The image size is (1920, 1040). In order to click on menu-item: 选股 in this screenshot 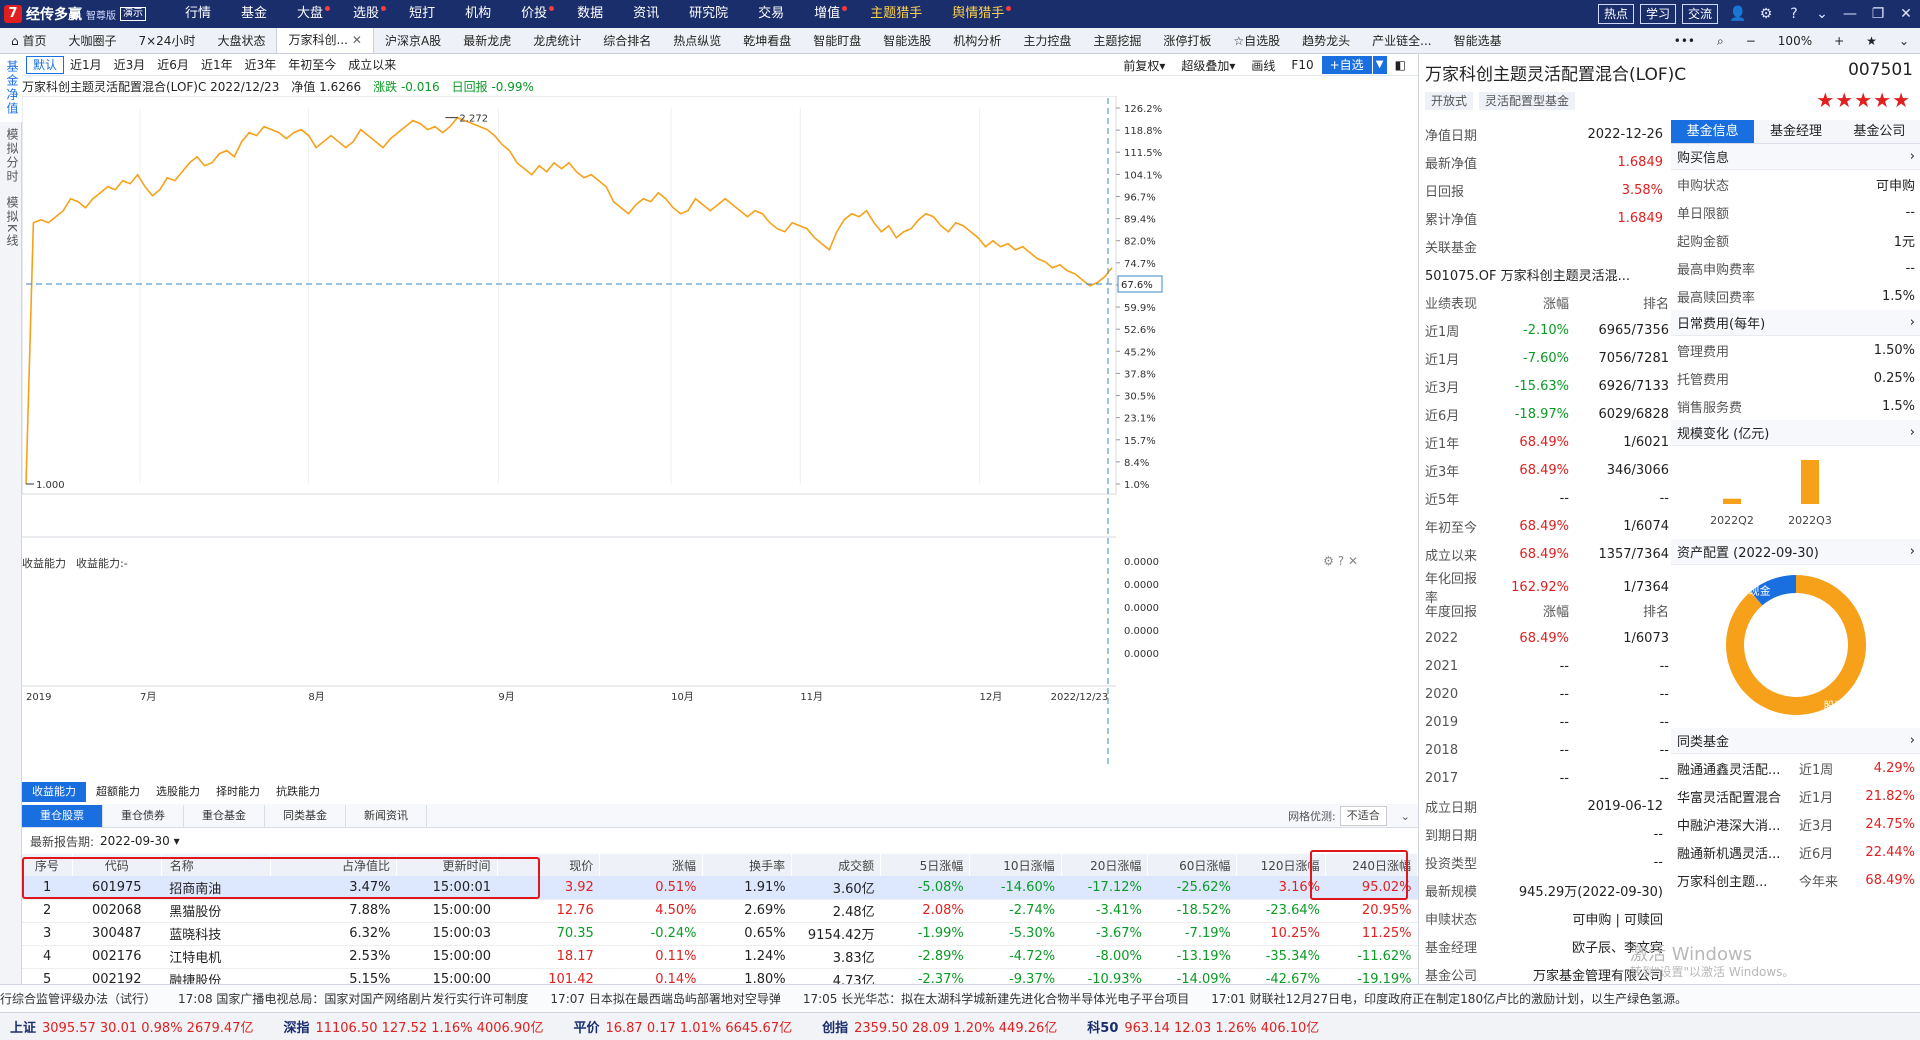, I will do `click(366, 14)`.